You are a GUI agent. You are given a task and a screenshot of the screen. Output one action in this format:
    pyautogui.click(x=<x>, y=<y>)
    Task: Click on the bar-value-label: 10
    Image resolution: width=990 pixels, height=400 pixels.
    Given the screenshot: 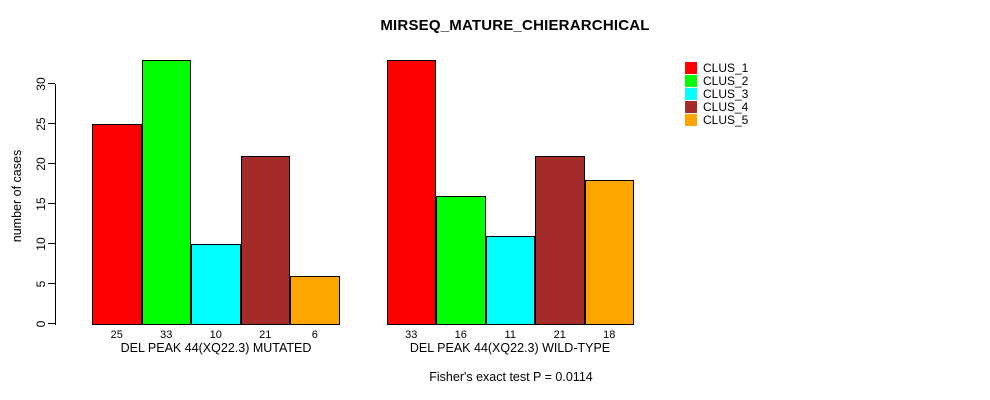 What is the action you would take?
    pyautogui.click(x=215, y=335)
    